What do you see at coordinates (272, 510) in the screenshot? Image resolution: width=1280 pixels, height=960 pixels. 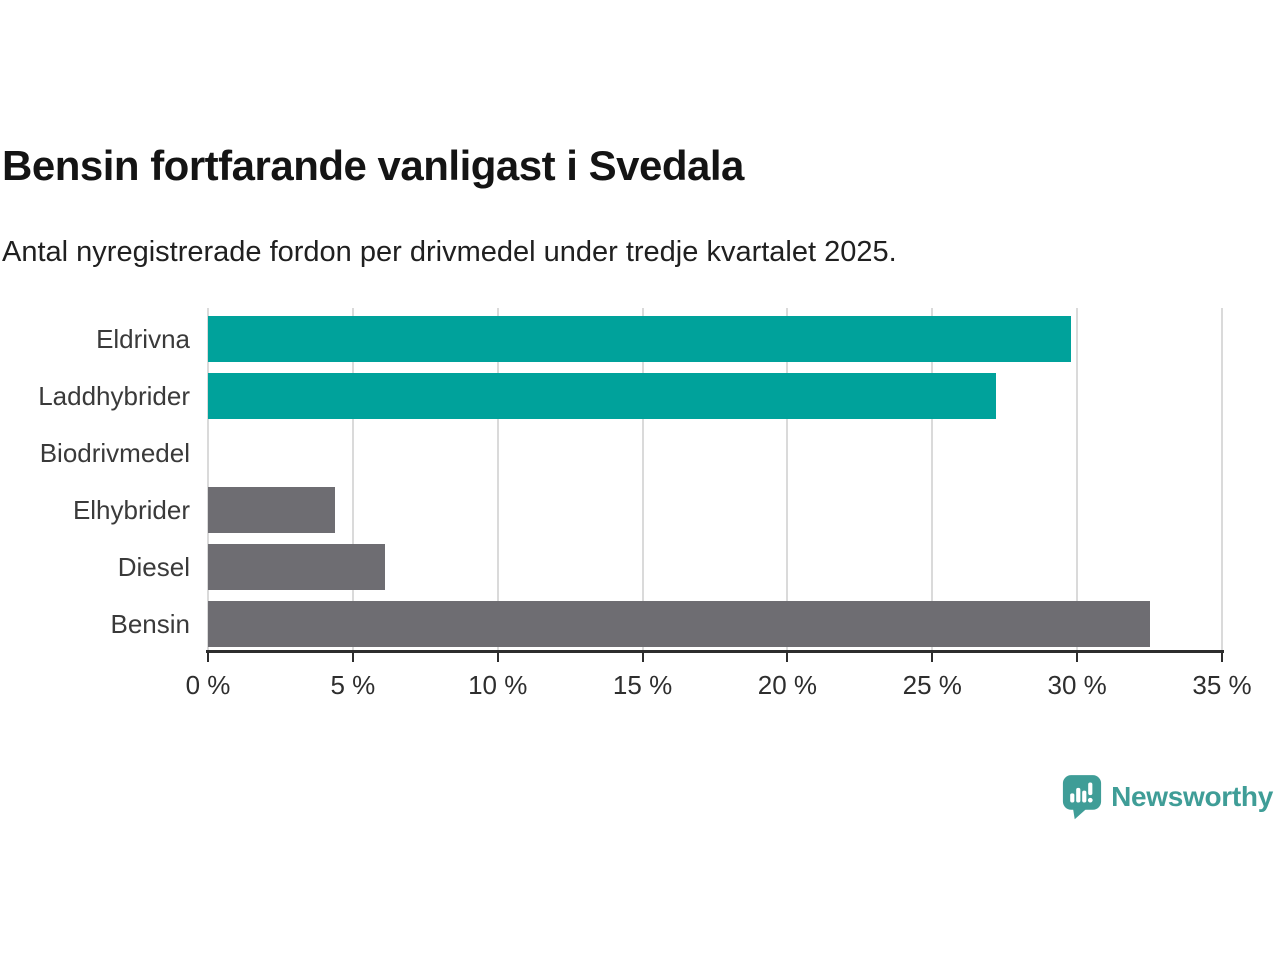 I see `bar-elhybrider` at bounding box center [272, 510].